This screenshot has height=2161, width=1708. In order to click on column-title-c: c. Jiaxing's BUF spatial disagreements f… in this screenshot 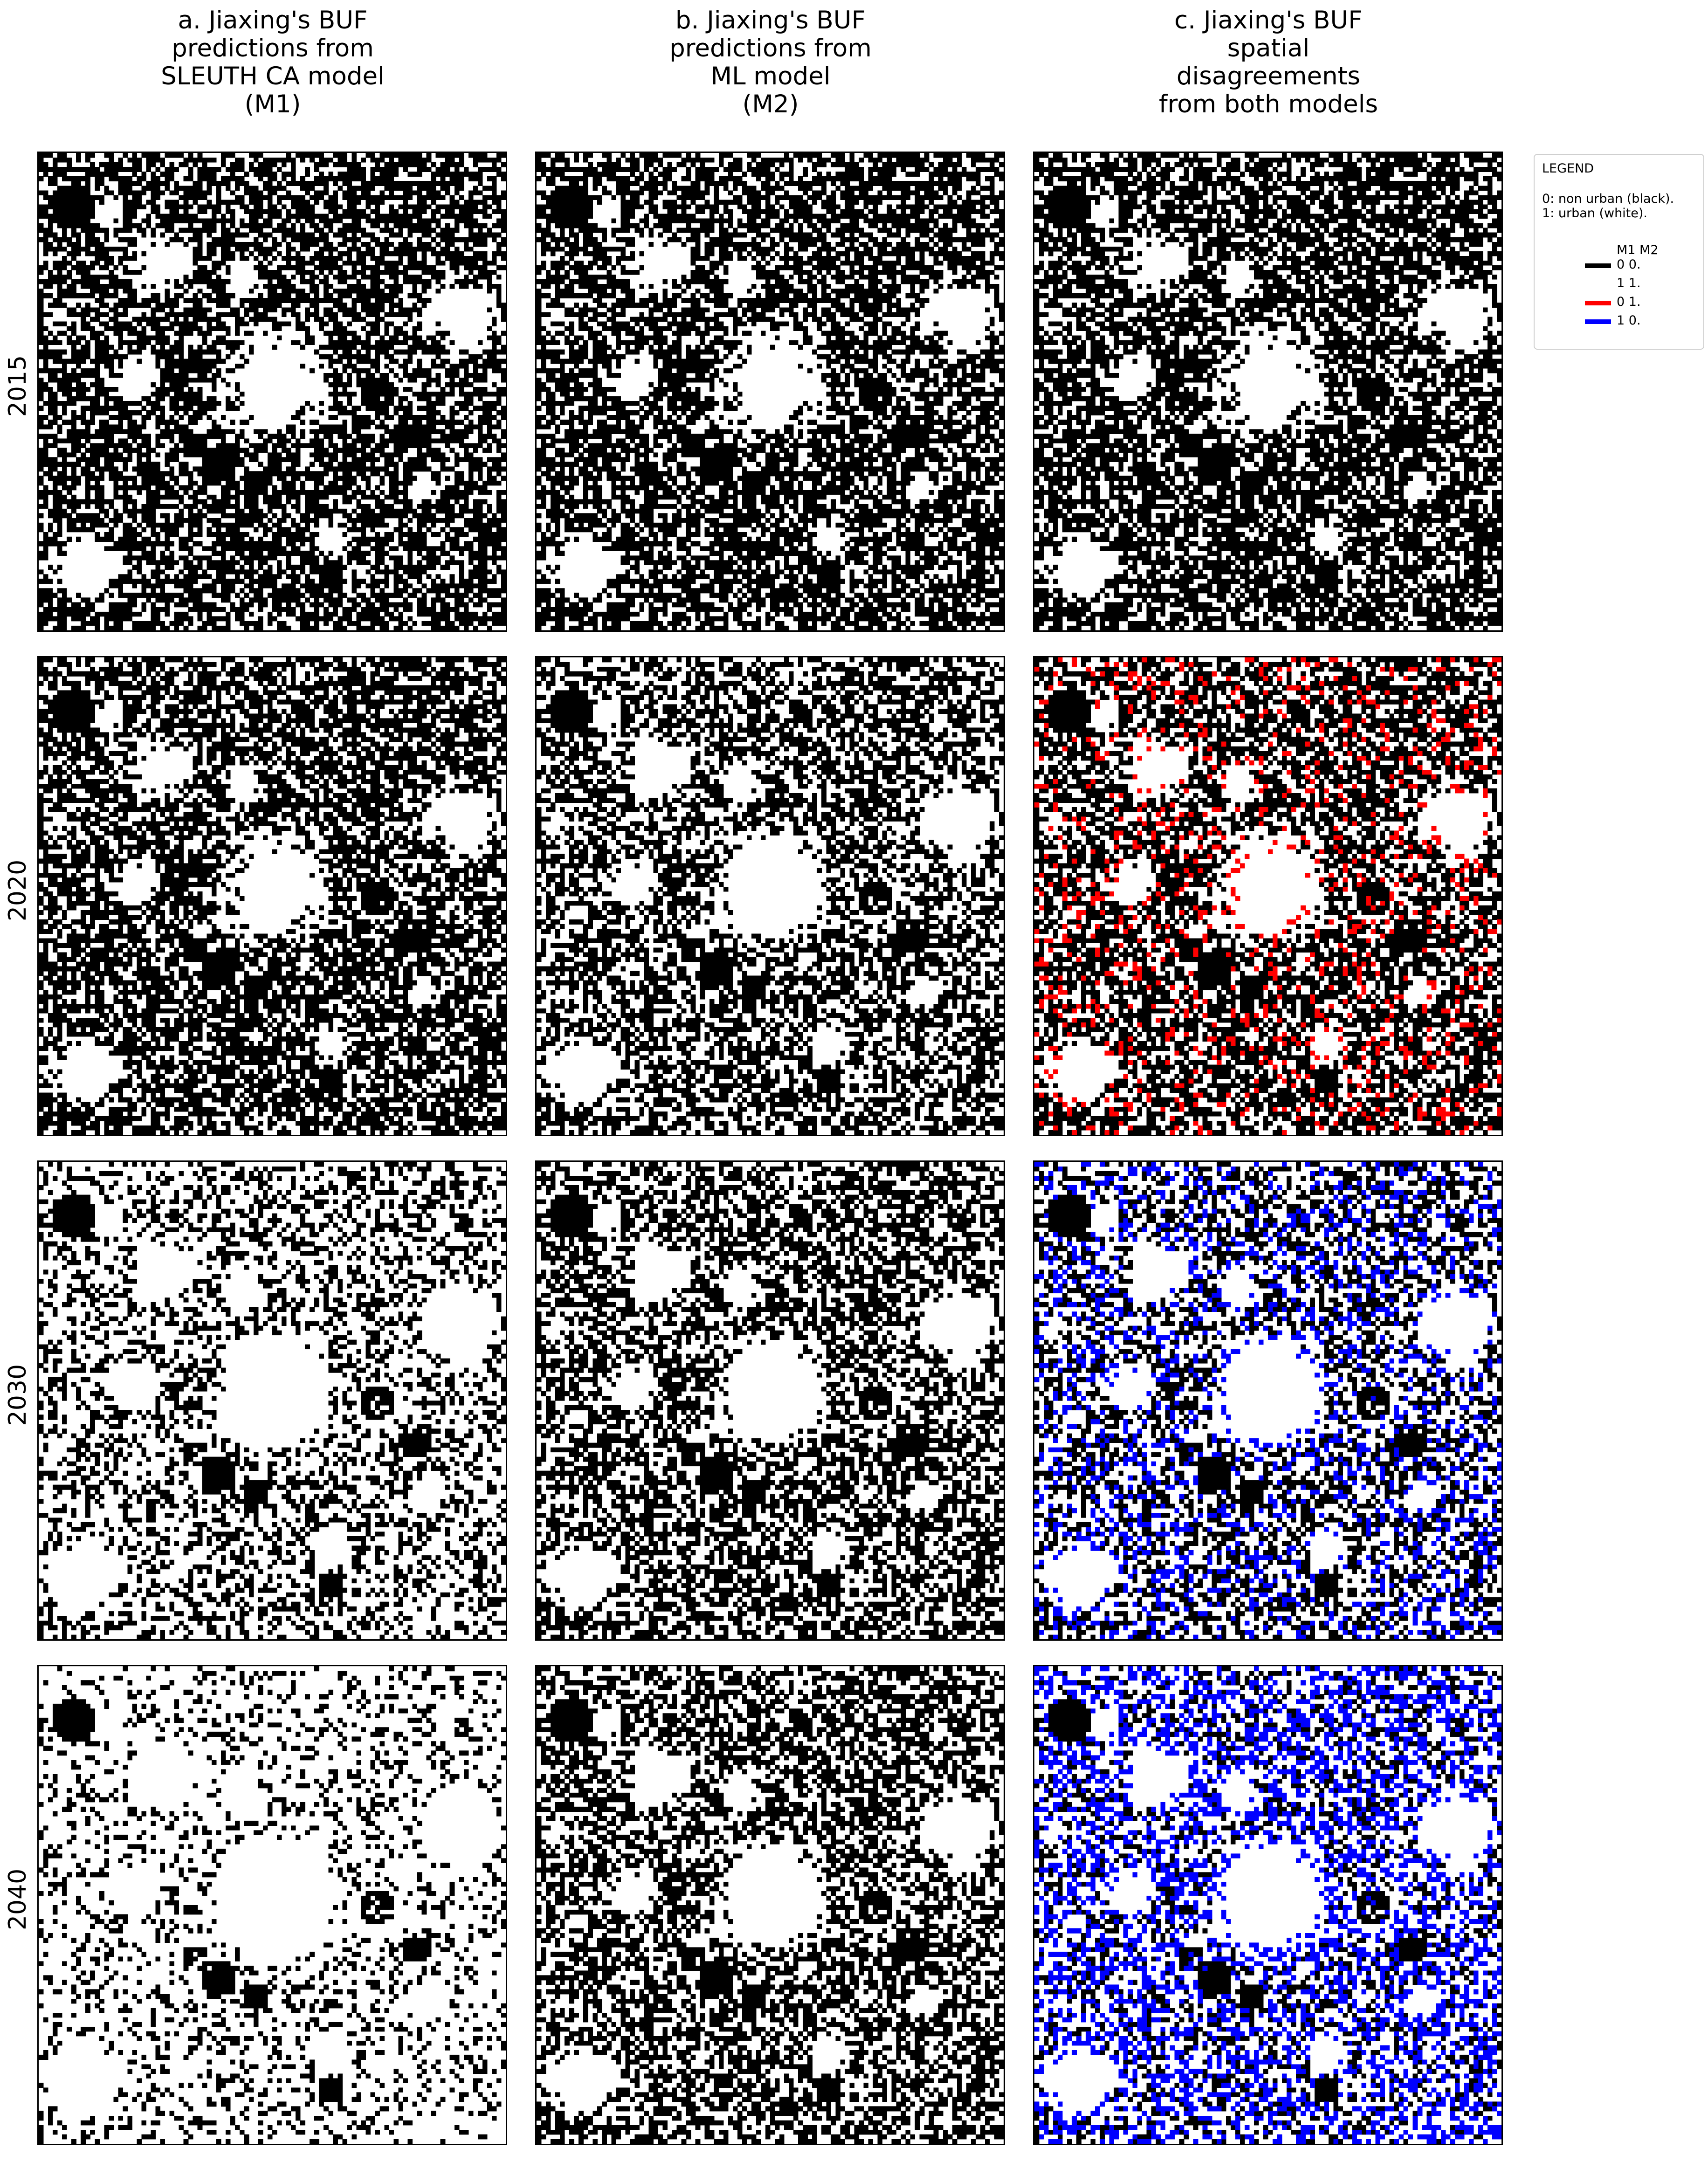, I will do `click(1268, 62)`.